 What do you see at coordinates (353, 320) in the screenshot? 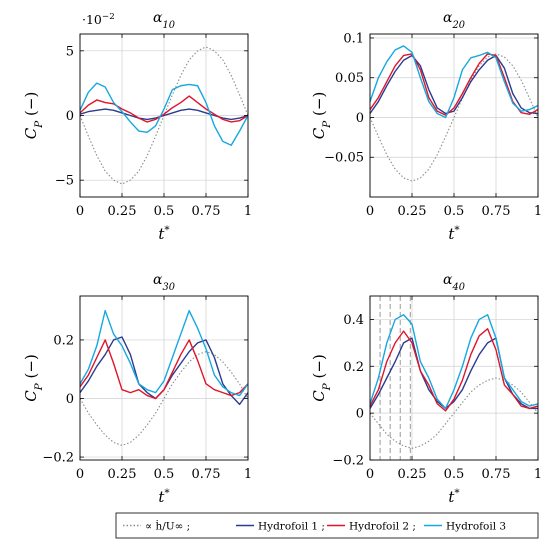
I see `y-tick-label: 0.4` at bounding box center [353, 320].